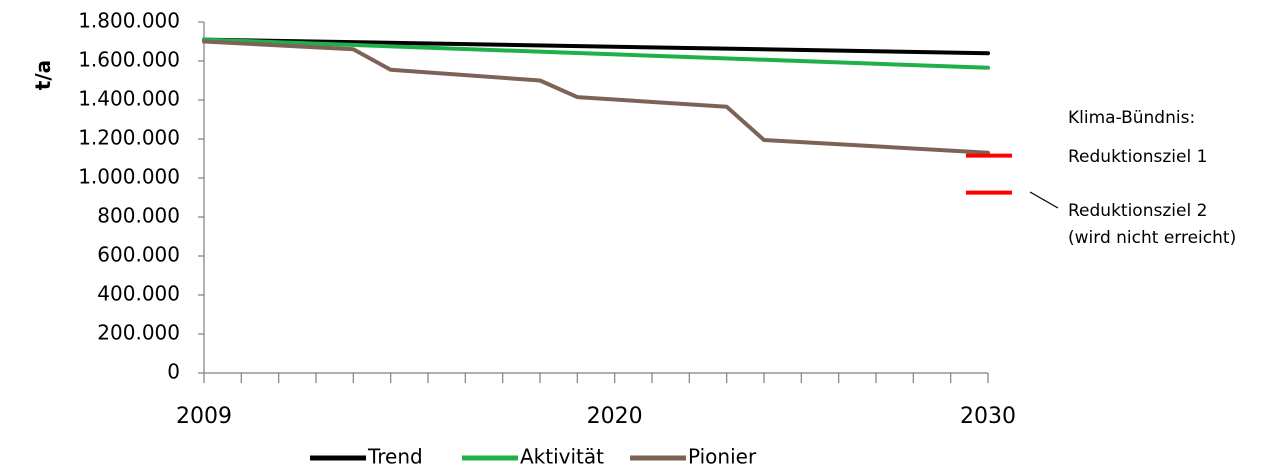  Describe the element at coordinates (173, 372) in the screenshot. I see `y-tick-label: 0` at that location.